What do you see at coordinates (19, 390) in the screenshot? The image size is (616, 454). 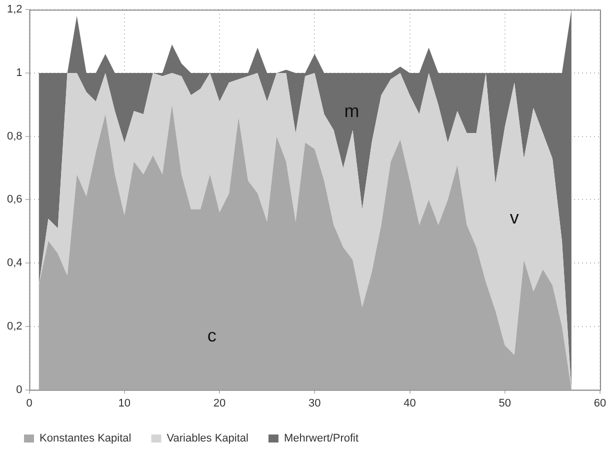 I see `y-tick-label: 0` at bounding box center [19, 390].